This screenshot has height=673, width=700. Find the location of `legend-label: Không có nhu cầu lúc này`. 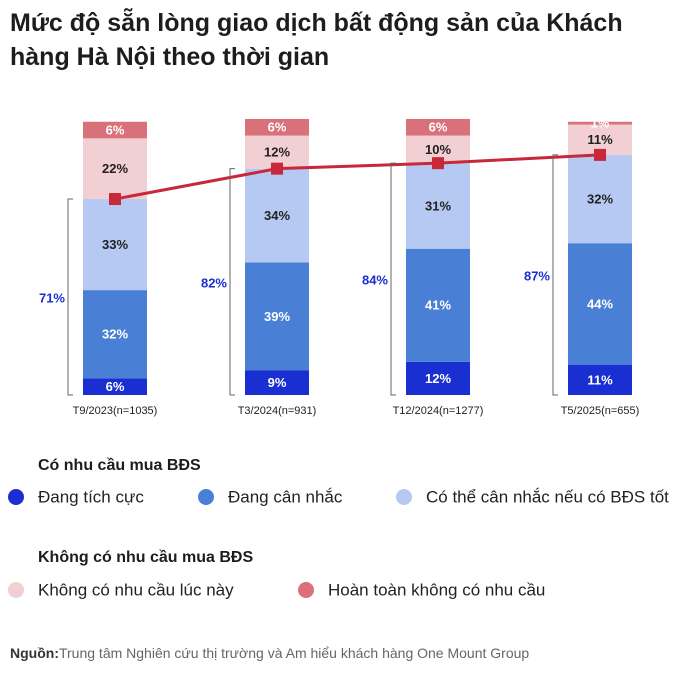

legend-label: Không có nhu cầu lúc này is located at coordinates (136, 589).